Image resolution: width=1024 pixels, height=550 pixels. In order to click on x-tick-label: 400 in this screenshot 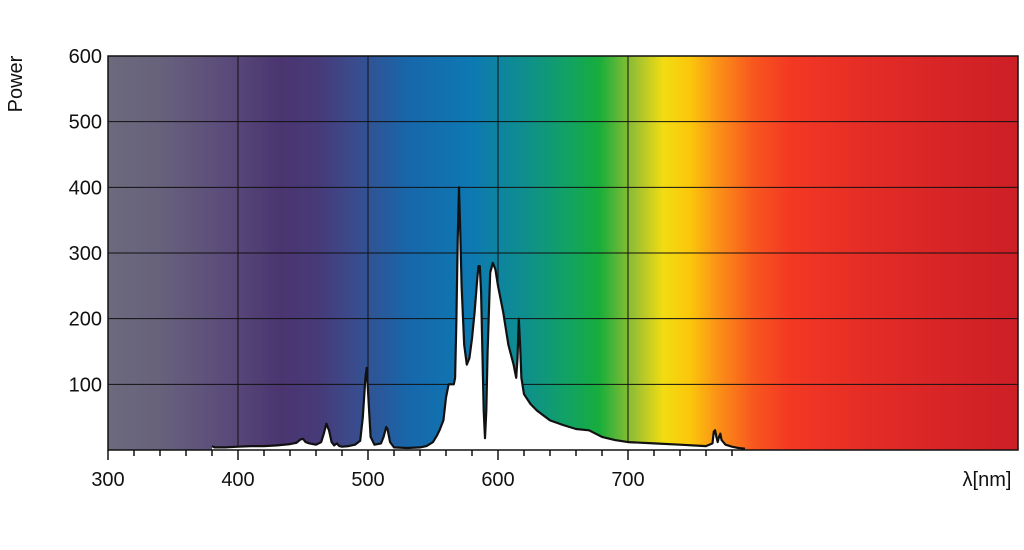, I will do `click(237, 480)`.